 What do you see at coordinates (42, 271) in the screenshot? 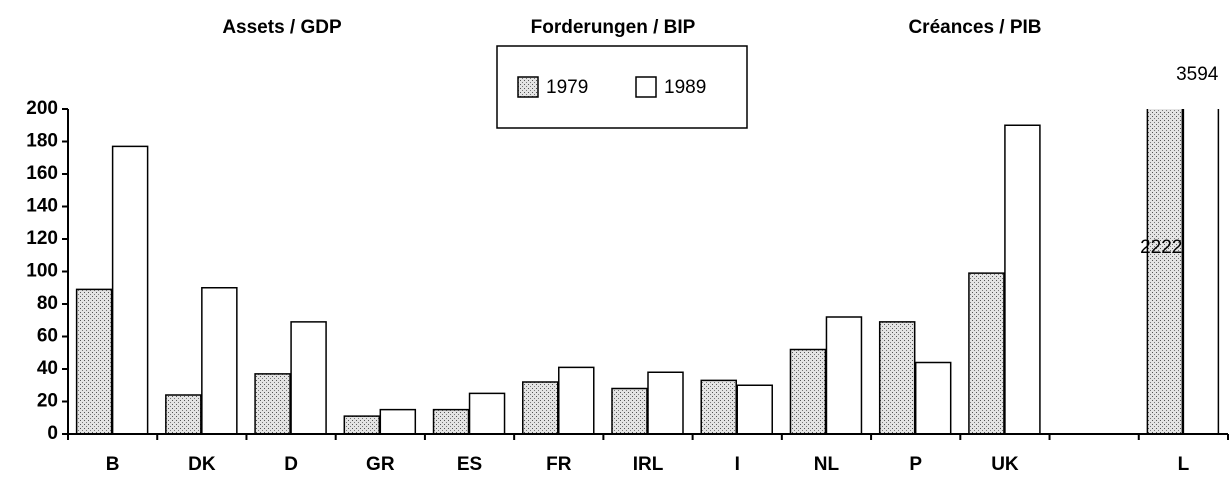
I see `y-tick-label: 100` at bounding box center [42, 271].